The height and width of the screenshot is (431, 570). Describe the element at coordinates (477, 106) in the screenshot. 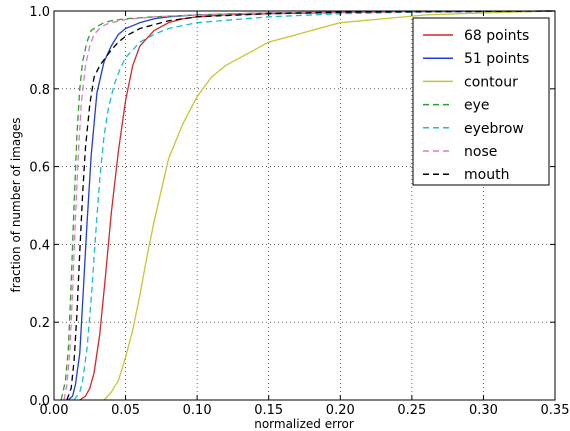

I see `legend-label-eye: eye` at that location.